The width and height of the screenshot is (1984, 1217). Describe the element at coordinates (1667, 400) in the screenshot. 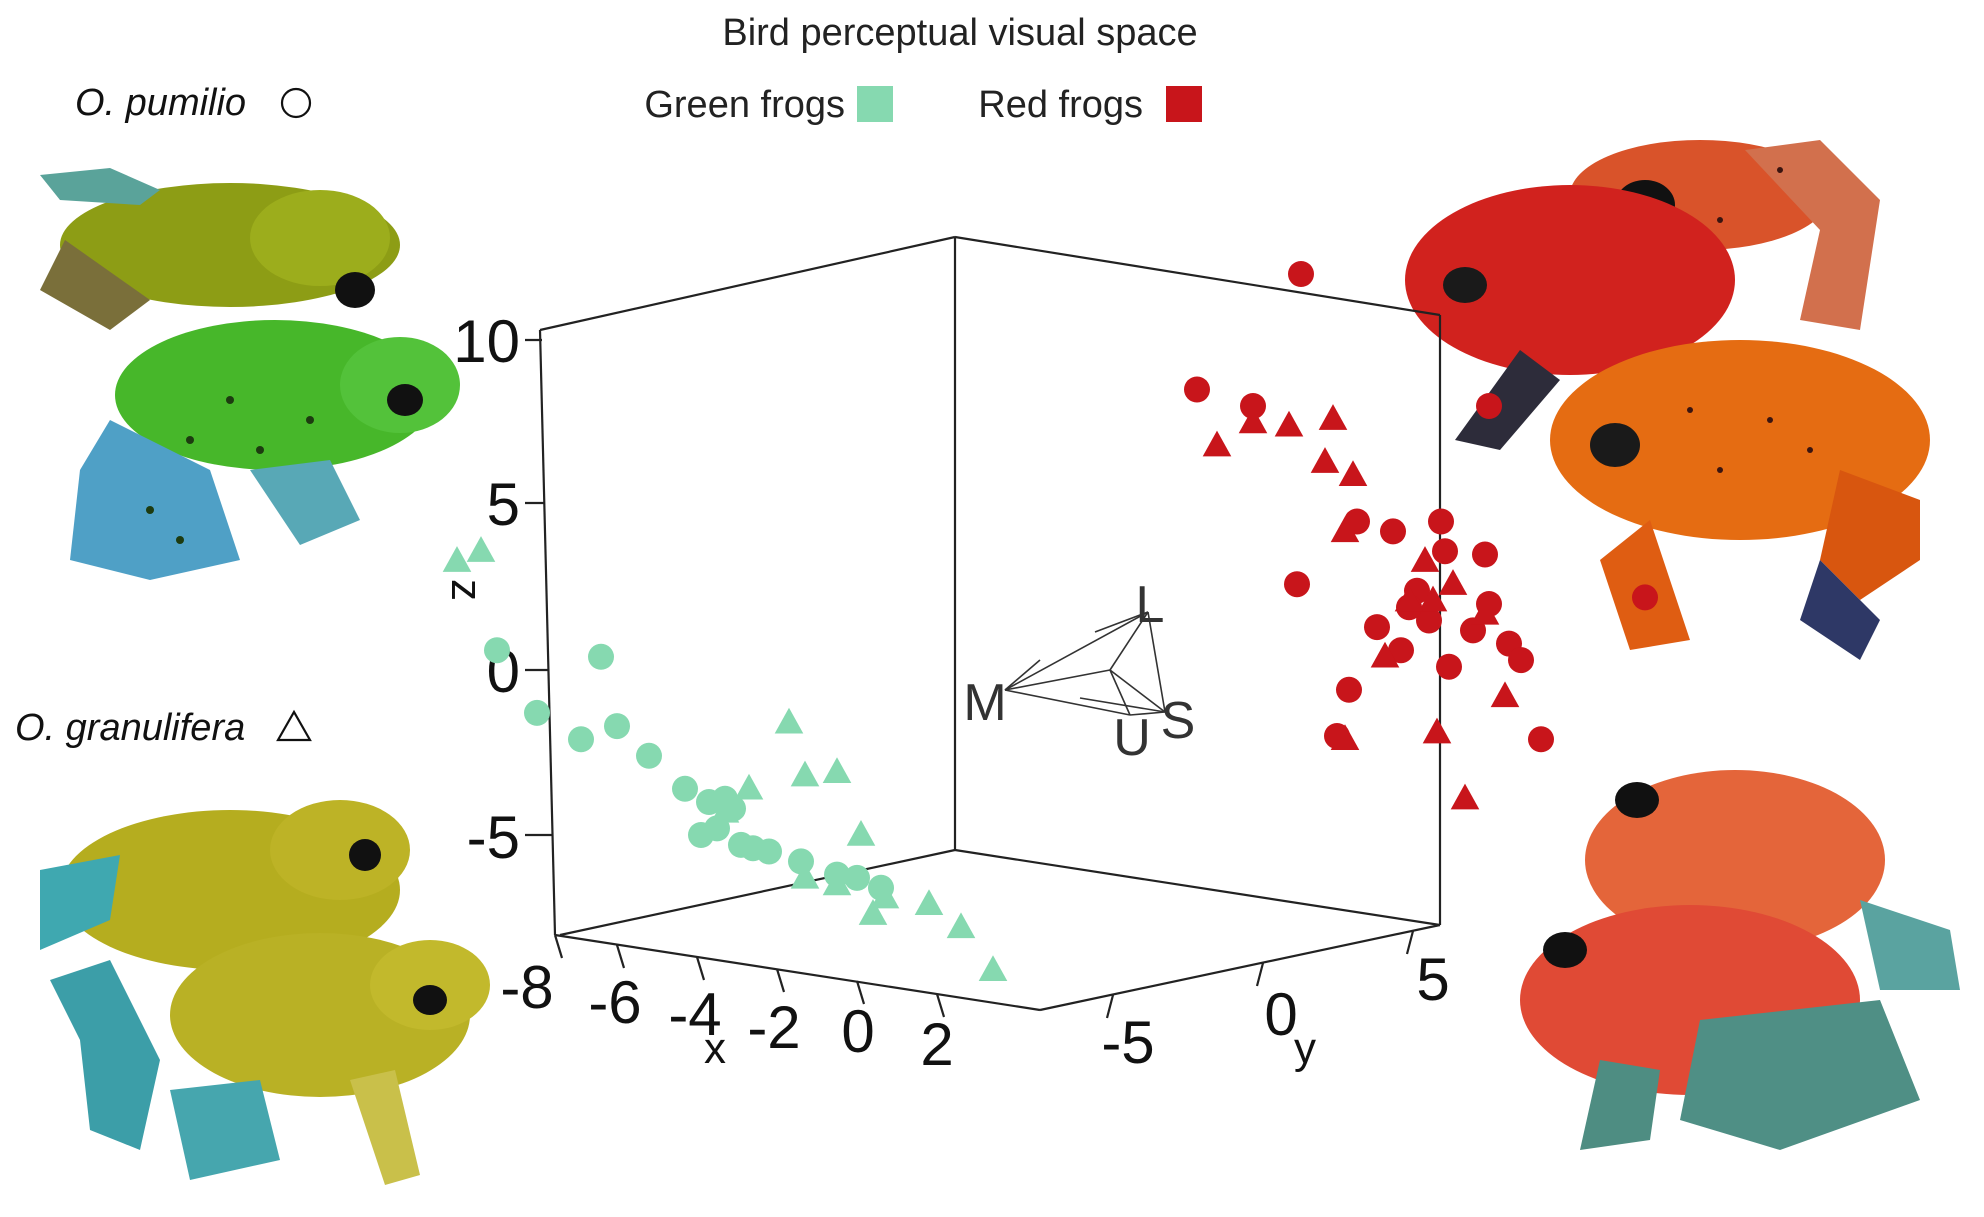

I see `red-pumilio-frog-photo` at that location.